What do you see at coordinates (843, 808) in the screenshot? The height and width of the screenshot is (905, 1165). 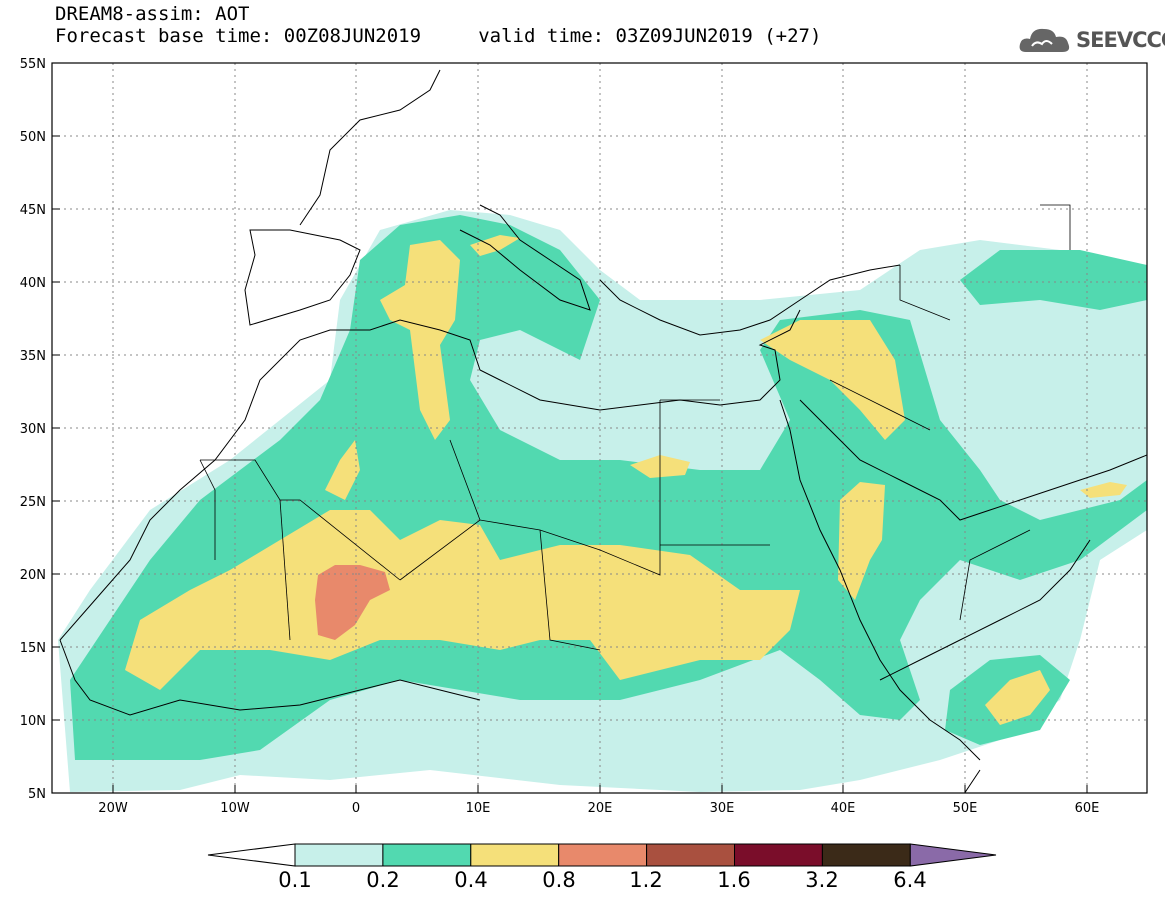 I see `lon-label: 40E` at bounding box center [843, 808].